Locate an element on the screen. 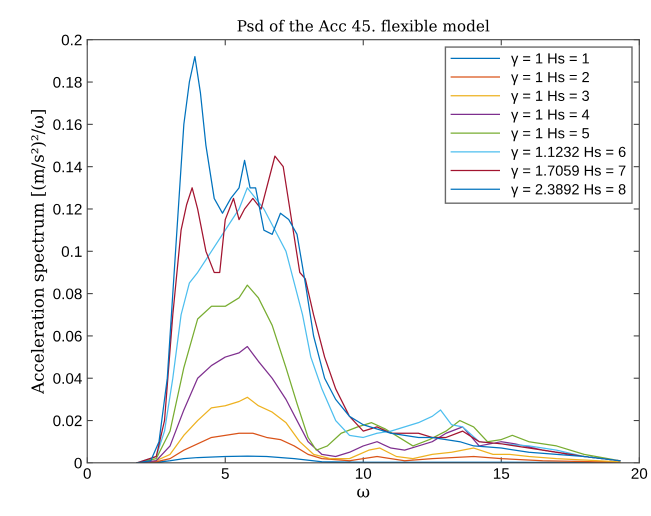 Image resolution: width=651 pixels, height=516 pixels. legend-label: γ = 1.7059 Hs = 7 is located at coordinates (568, 172).